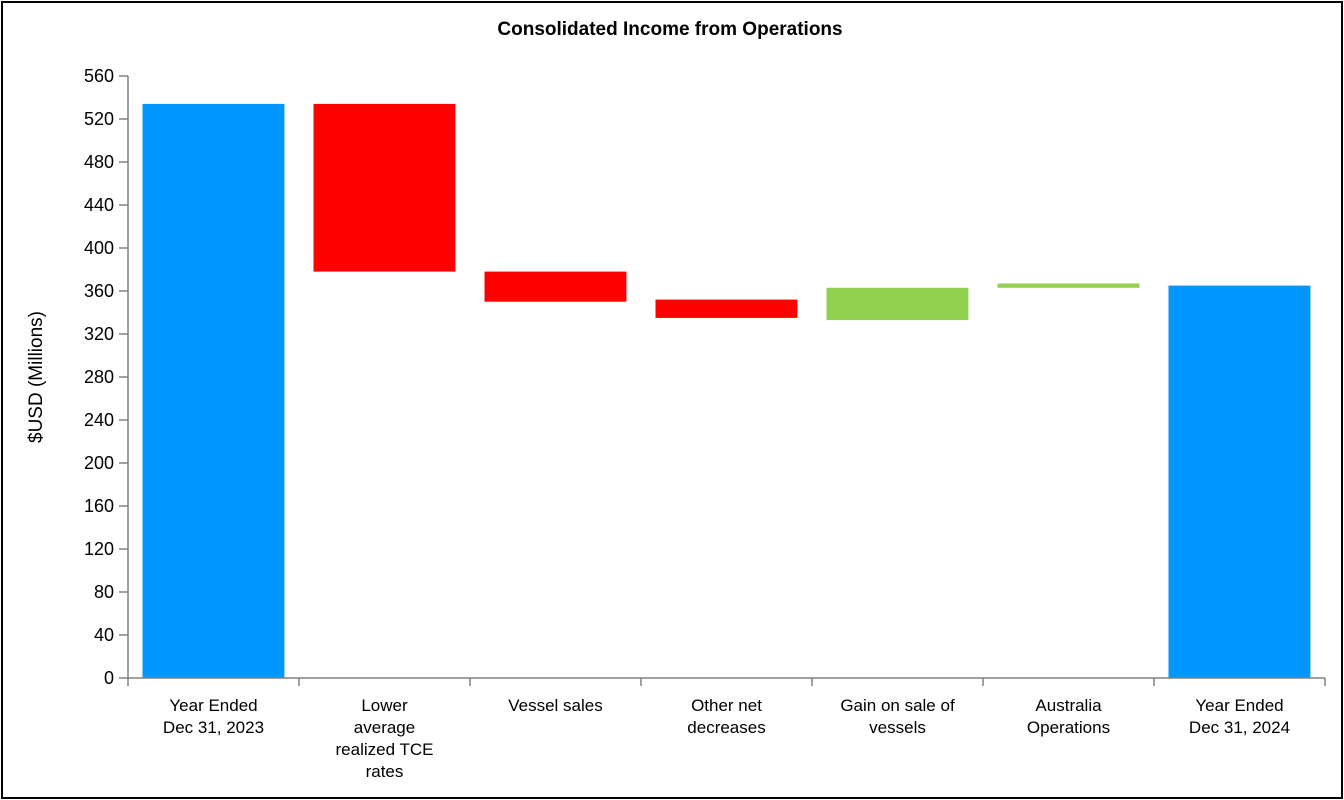 Image resolution: width=1344 pixels, height=800 pixels. Describe the element at coordinates (1068, 727) in the screenshot. I see `x-category-label-line: Operations` at that location.